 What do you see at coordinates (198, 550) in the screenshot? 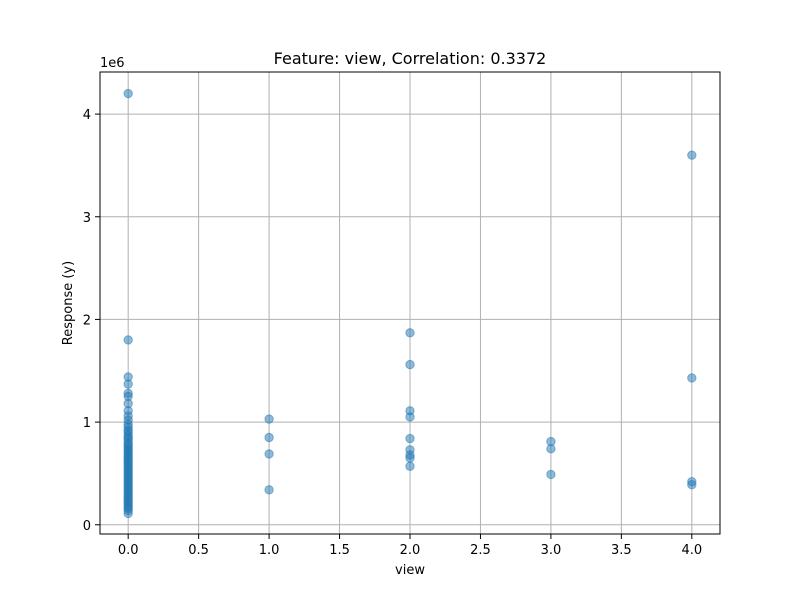
I see `x-tick-label: 0.5` at bounding box center [198, 550].